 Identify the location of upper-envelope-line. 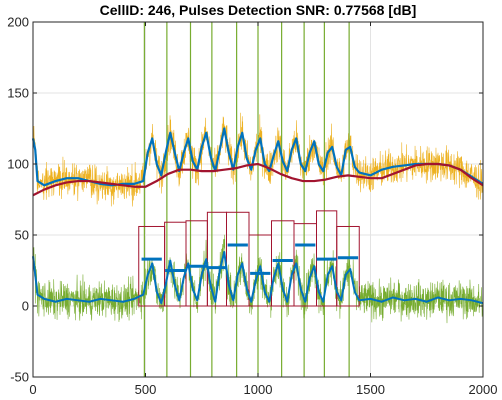
(257, 157).